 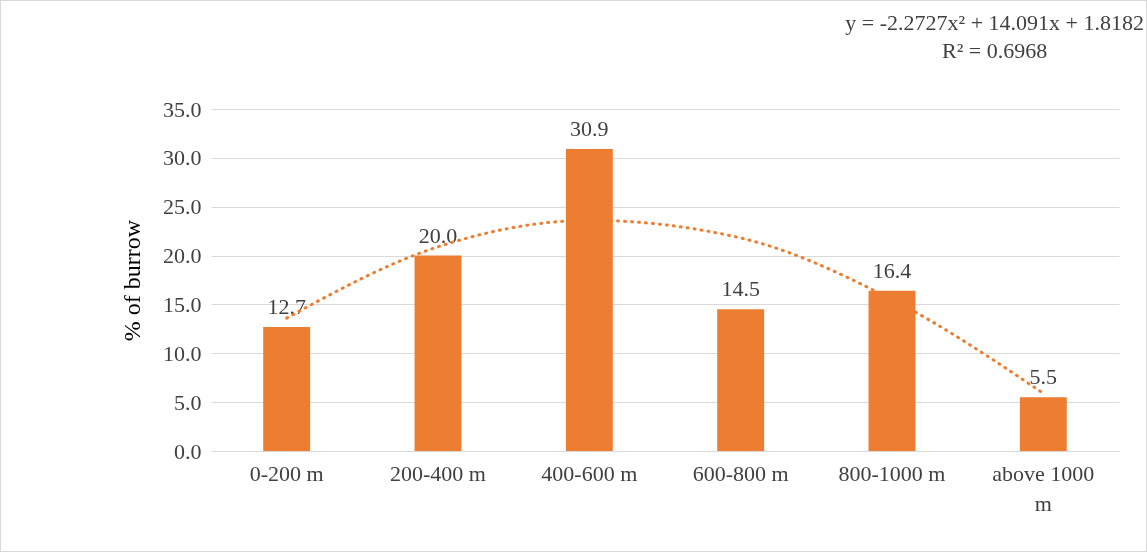 I want to click on data-label: 30.9, so click(x=589, y=129).